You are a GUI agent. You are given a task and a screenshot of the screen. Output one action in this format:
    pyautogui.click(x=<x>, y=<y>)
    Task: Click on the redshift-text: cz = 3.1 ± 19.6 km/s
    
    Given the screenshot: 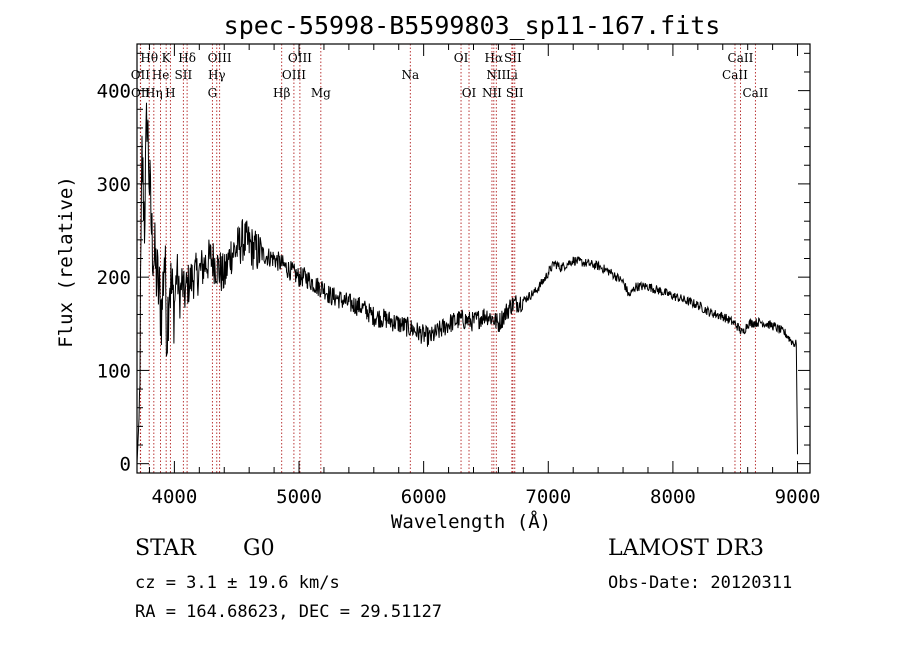 What is the action you would take?
    pyautogui.click(x=237, y=583)
    